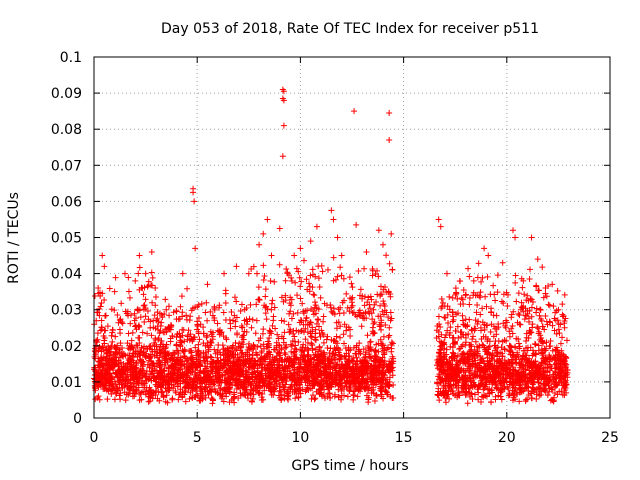 This screenshot has width=640, height=480. I want to click on y-axis-label: ROTI / TECUs, so click(14, 238).